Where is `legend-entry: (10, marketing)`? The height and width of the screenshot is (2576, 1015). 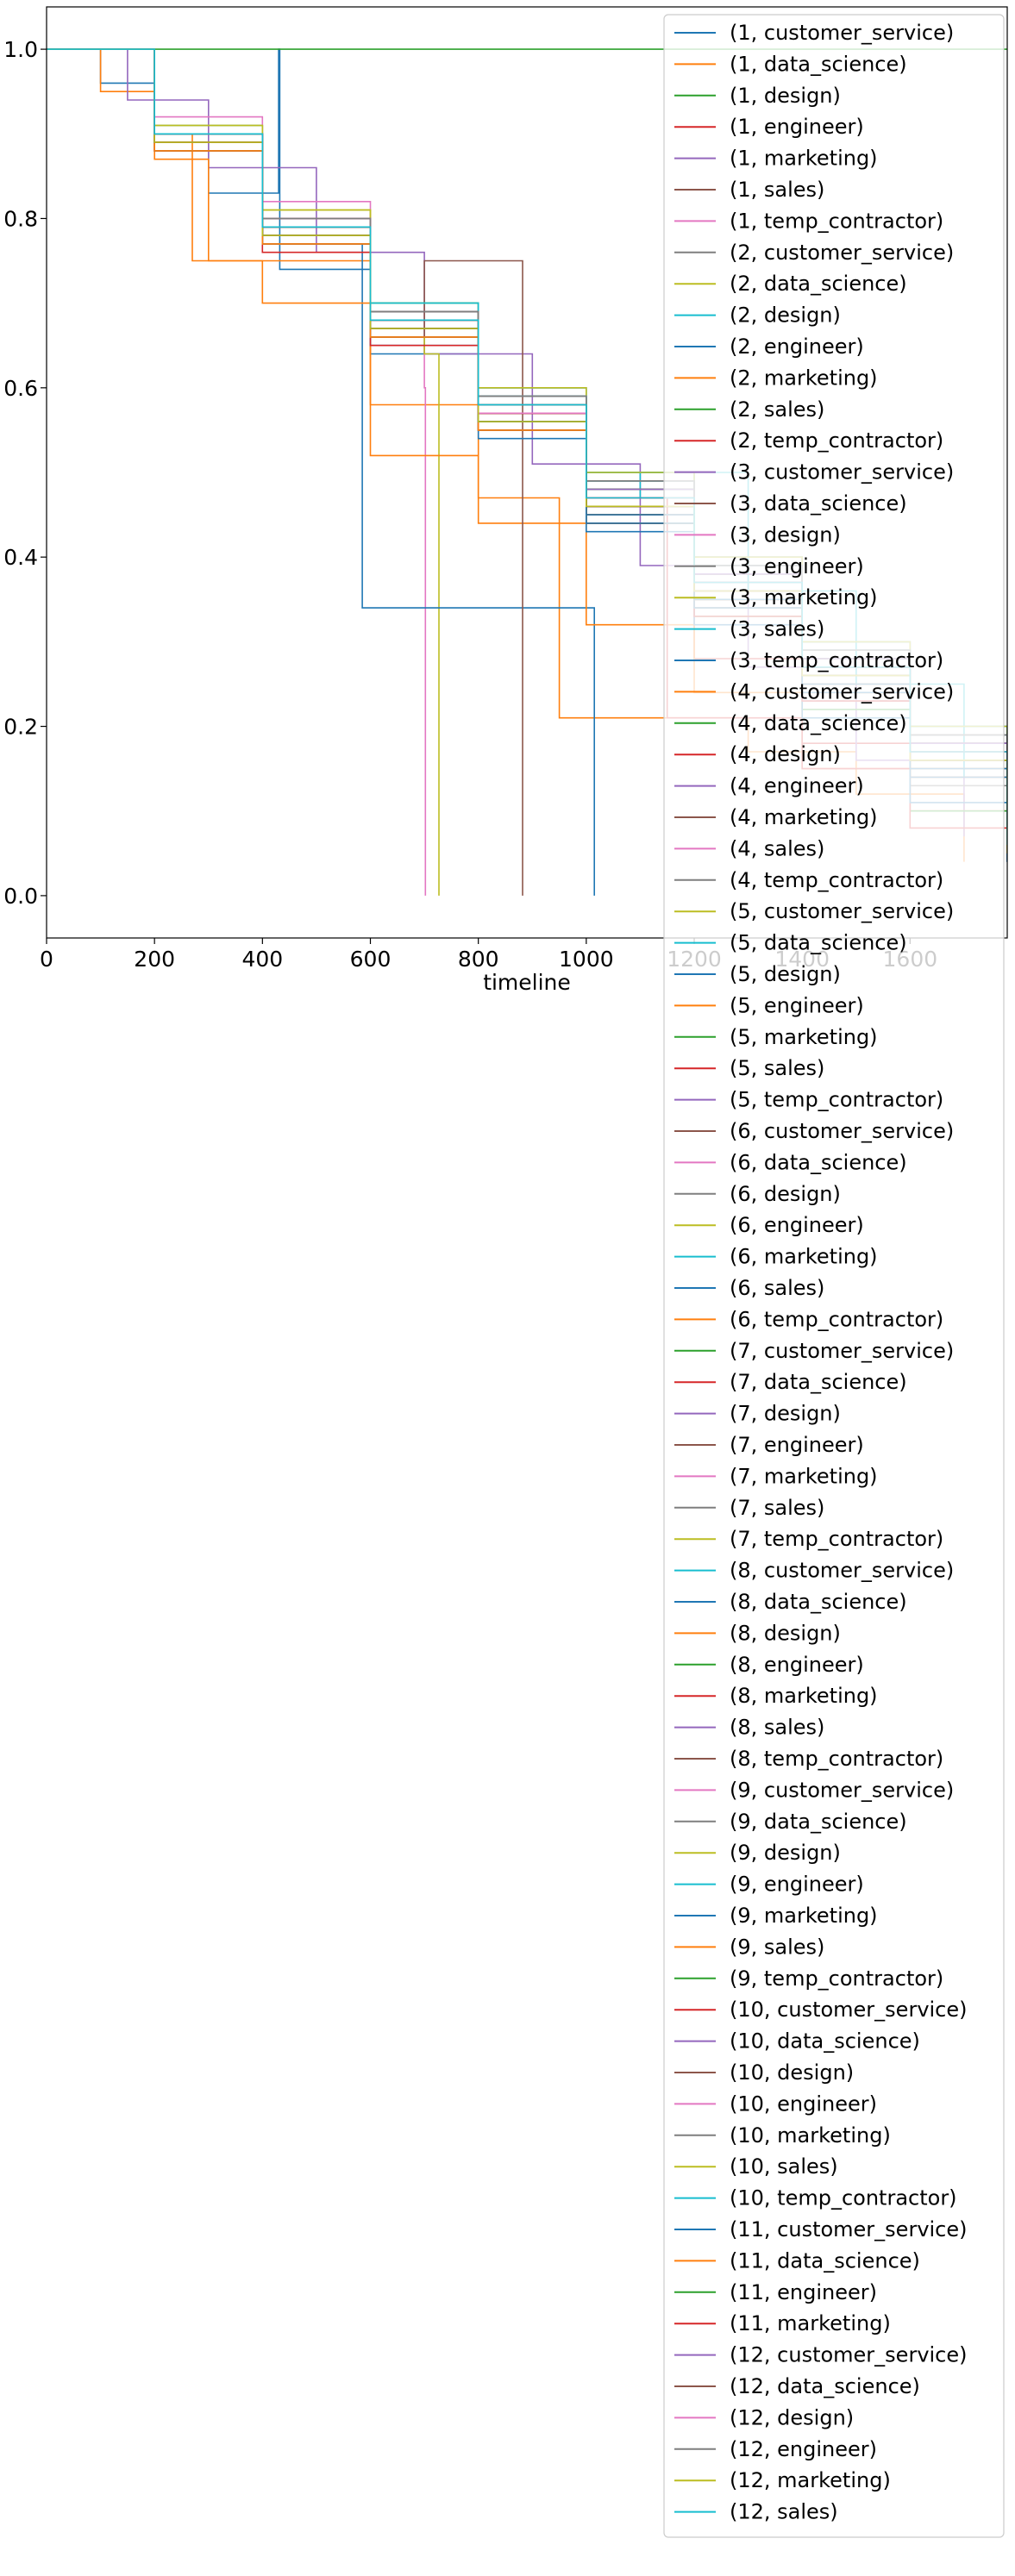 legend-entry: (10, marketing) is located at coordinates (810, 2135).